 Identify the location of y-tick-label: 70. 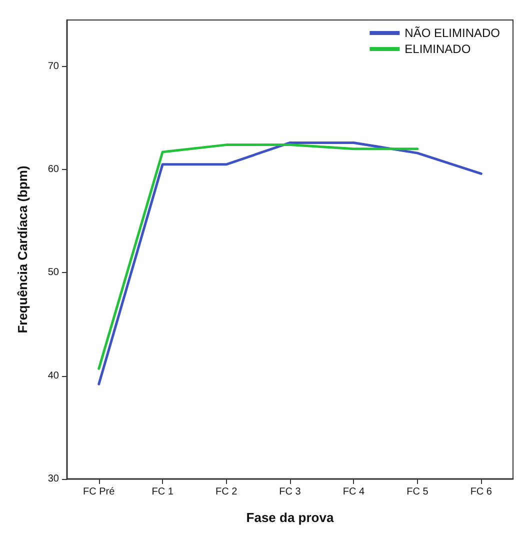
(54, 66).